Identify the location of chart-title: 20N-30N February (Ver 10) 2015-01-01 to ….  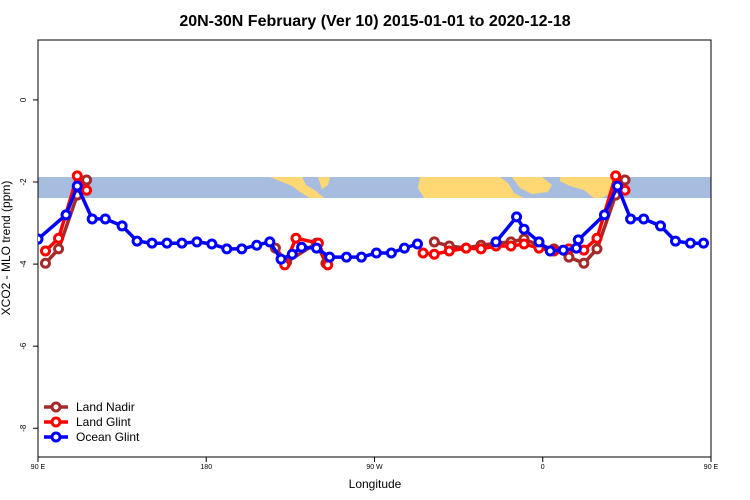
(374, 21).